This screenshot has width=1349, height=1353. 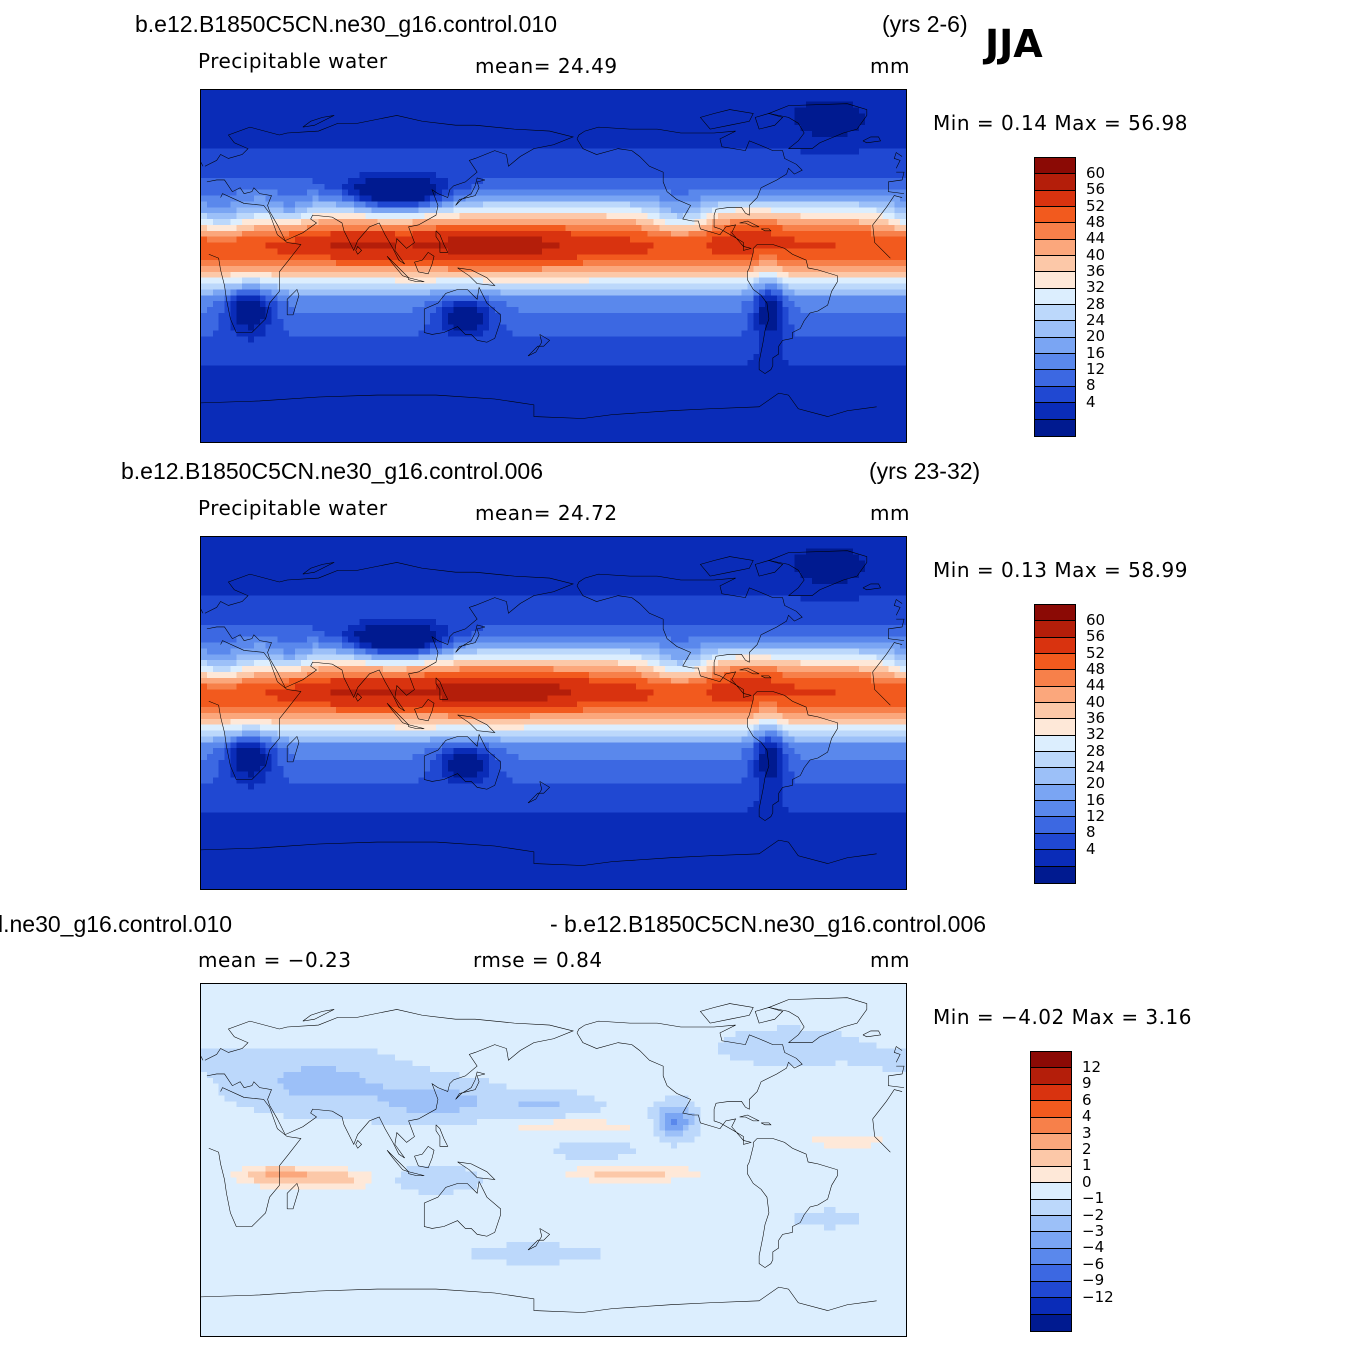 What do you see at coordinates (1087, 1133) in the screenshot?
I see `colorbar-tick-label: 3` at bounding box center [1087, 1133].